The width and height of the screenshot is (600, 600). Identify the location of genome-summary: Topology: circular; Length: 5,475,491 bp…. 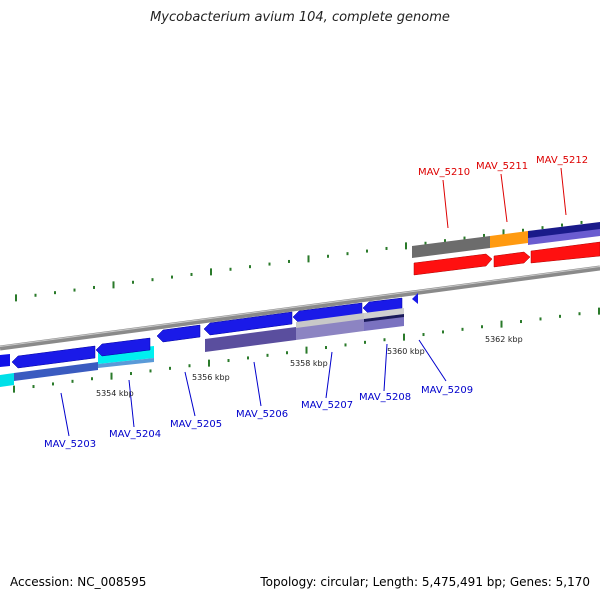
(425, 582).